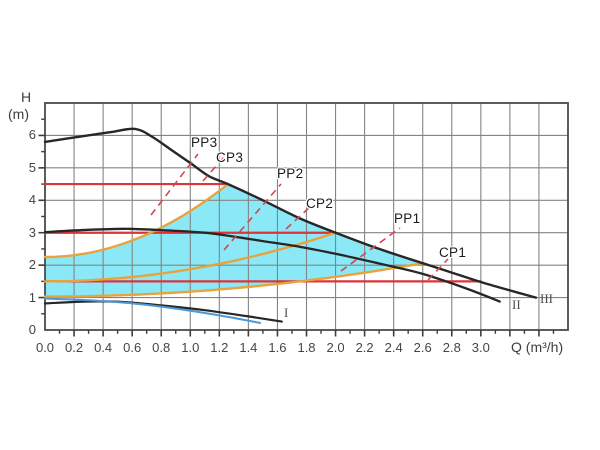 Image resolution: width=600 pixels, height=450 pixels. I want to click on x-tick-label: 0.2, so click(74, 347).